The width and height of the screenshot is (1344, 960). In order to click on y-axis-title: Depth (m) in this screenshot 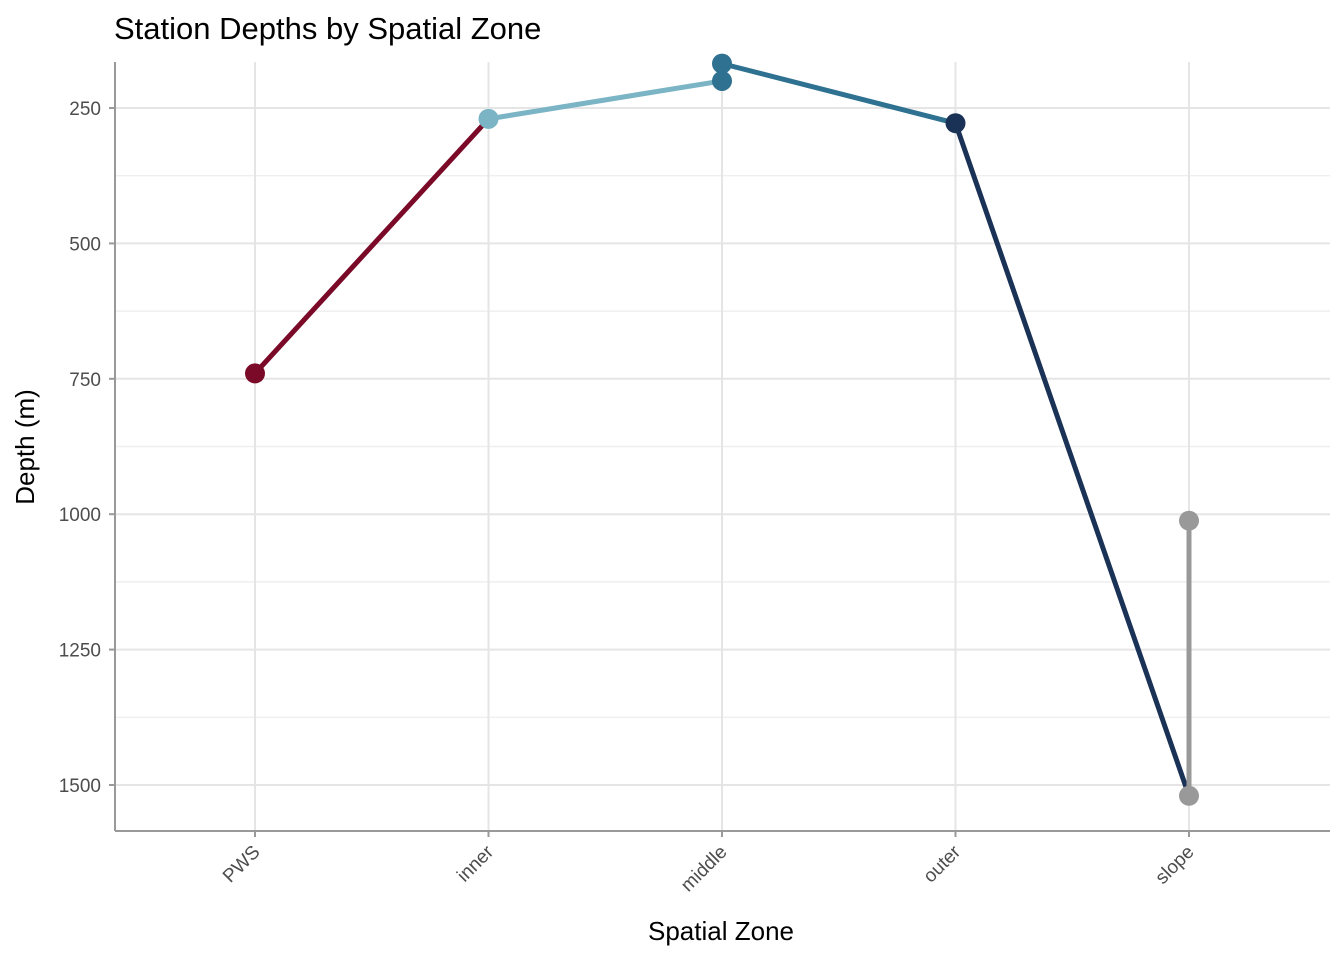, I will do `click(25, 447)`.